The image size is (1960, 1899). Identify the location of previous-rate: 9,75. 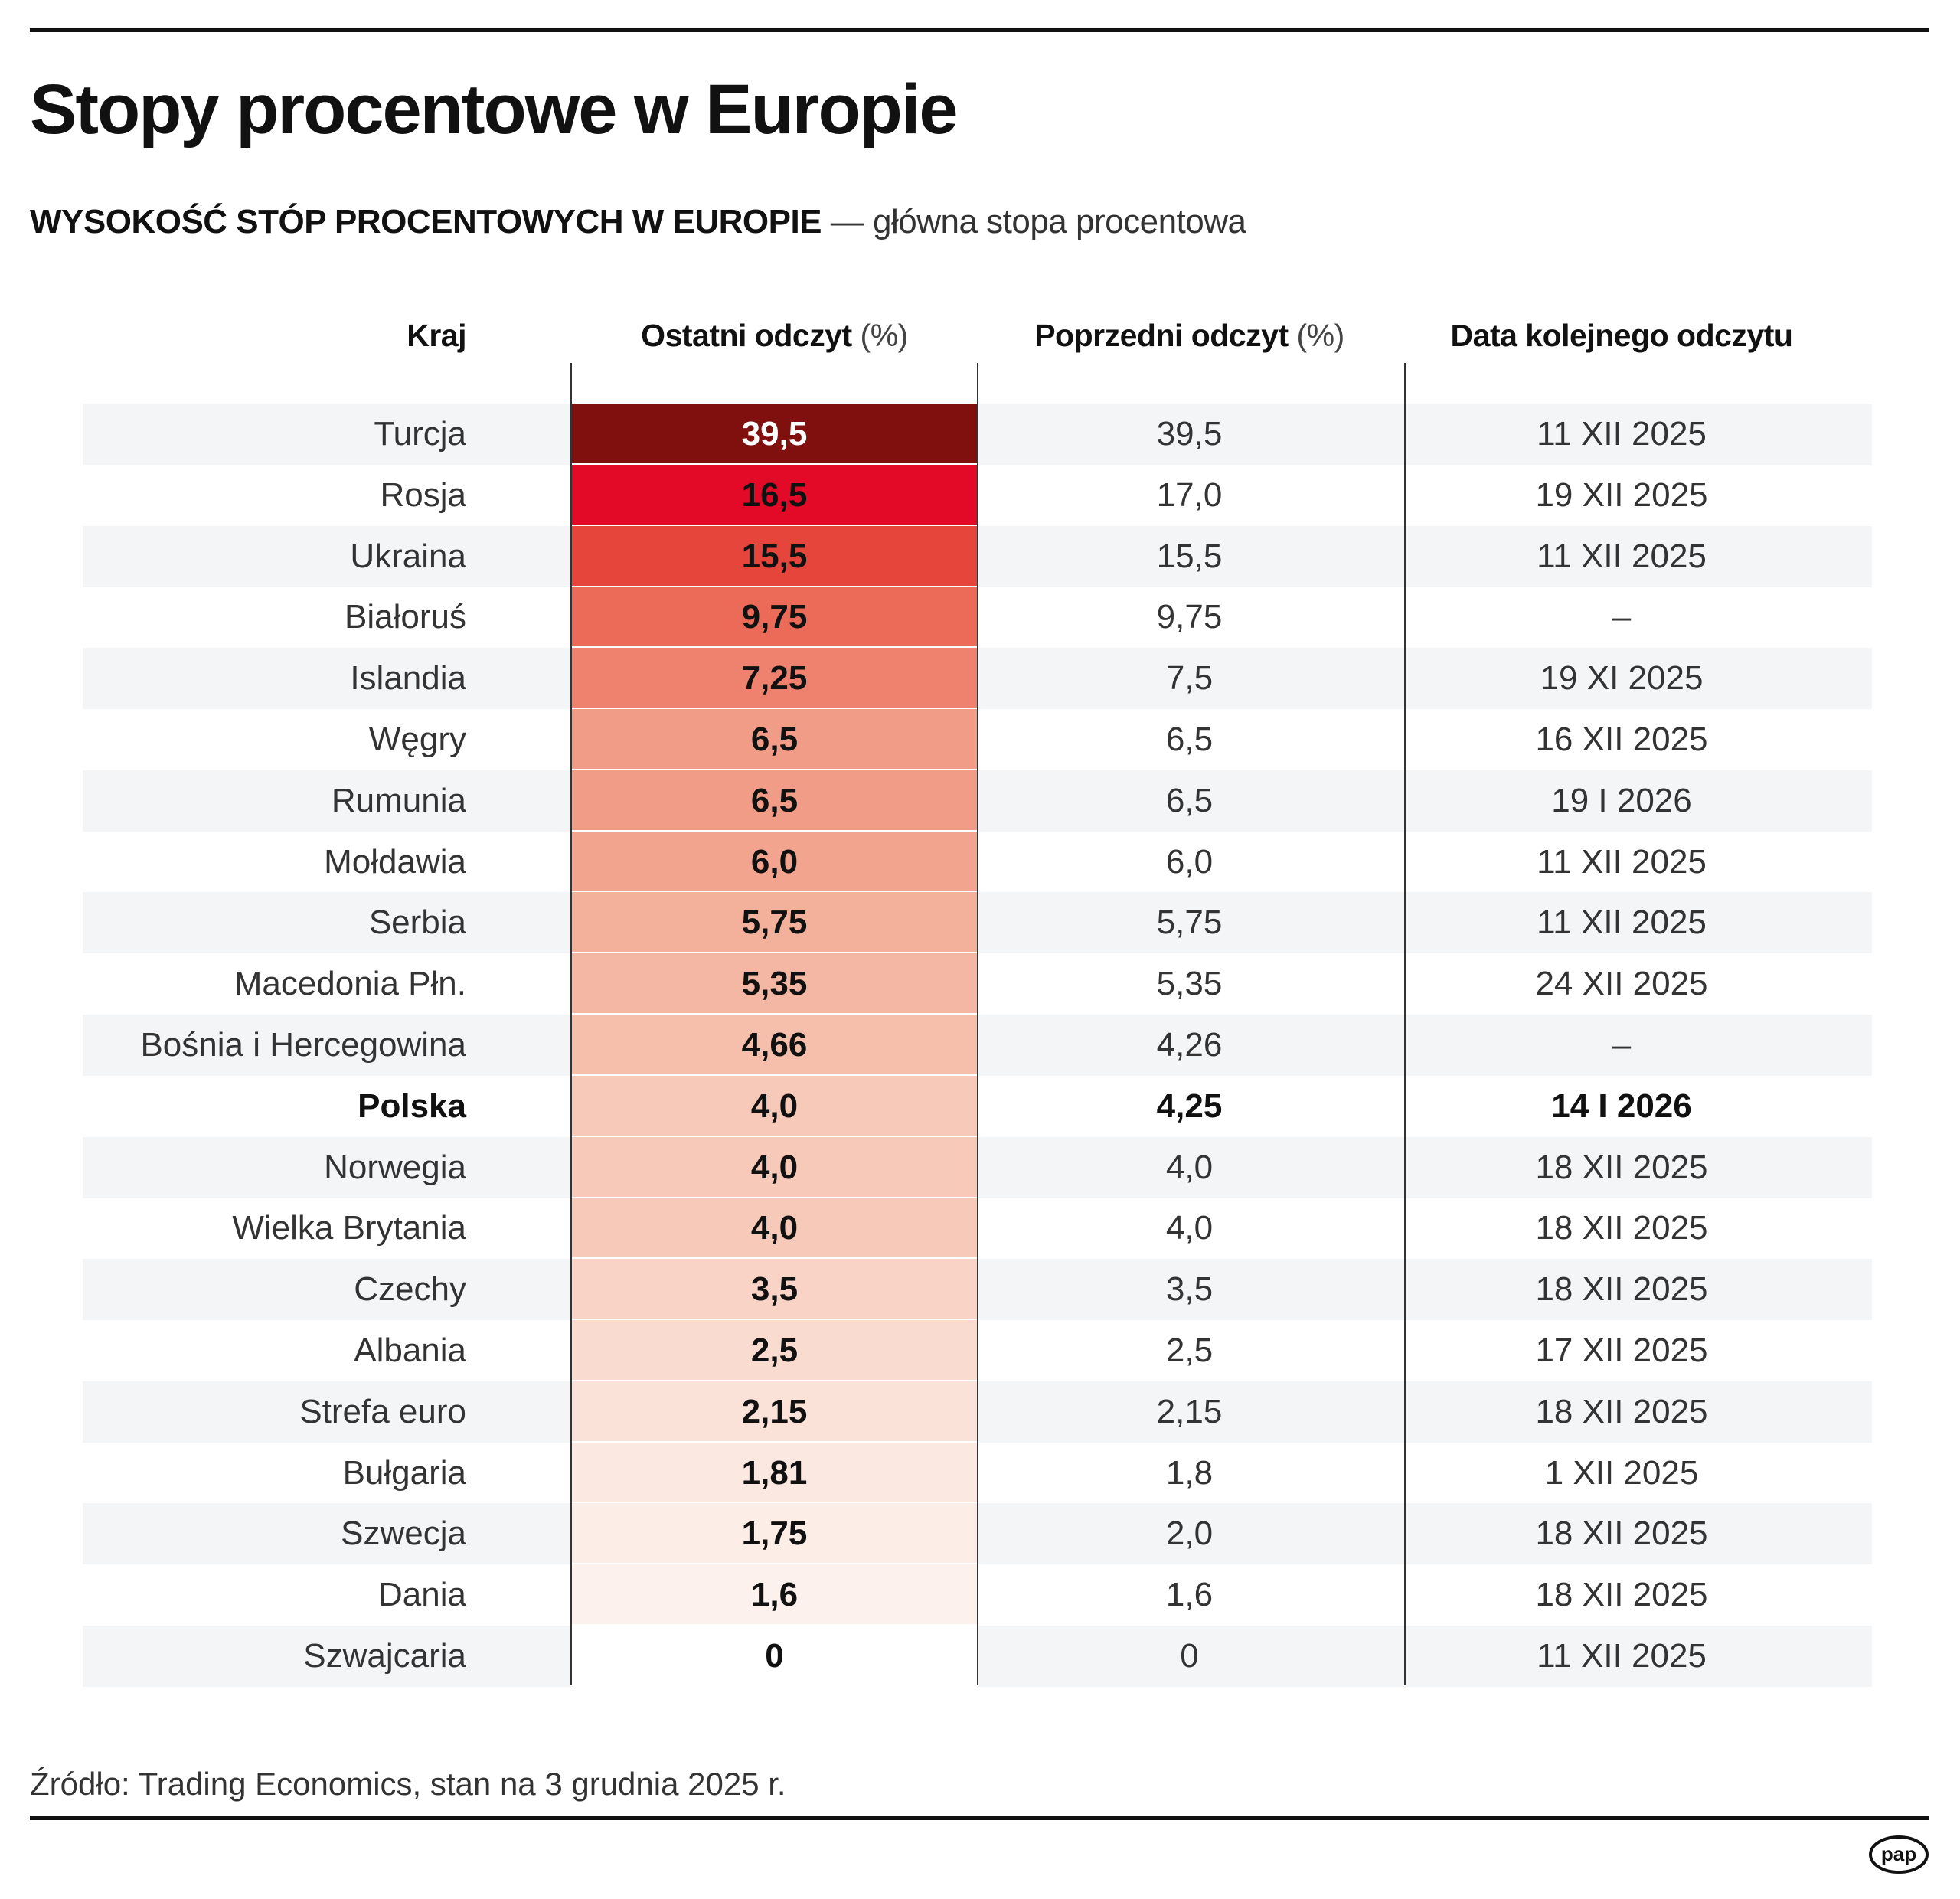
(1189, 617).